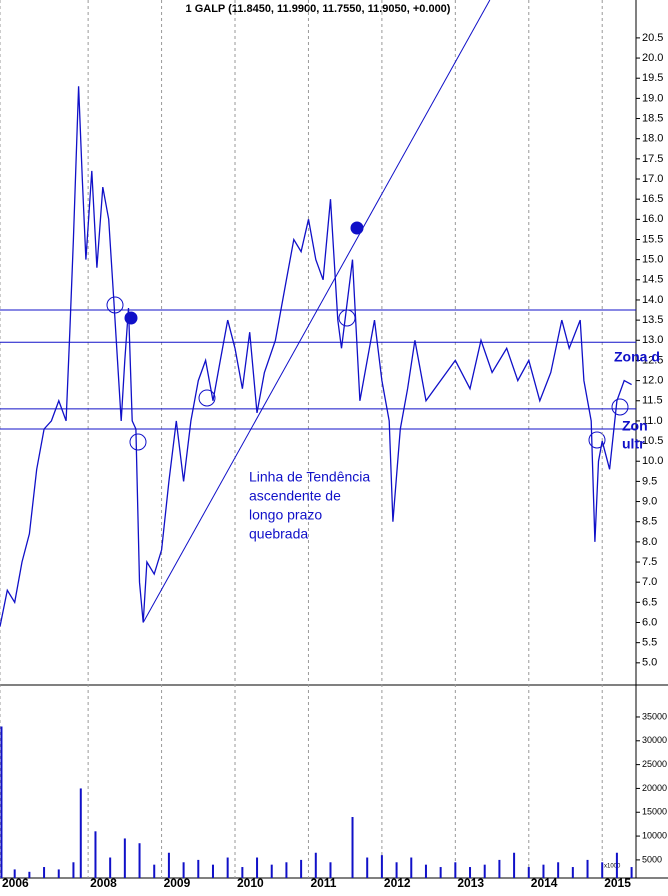  Describe the element at coordinates (633, 444) in the screenshot. I see `annotation: ultr` at that location.